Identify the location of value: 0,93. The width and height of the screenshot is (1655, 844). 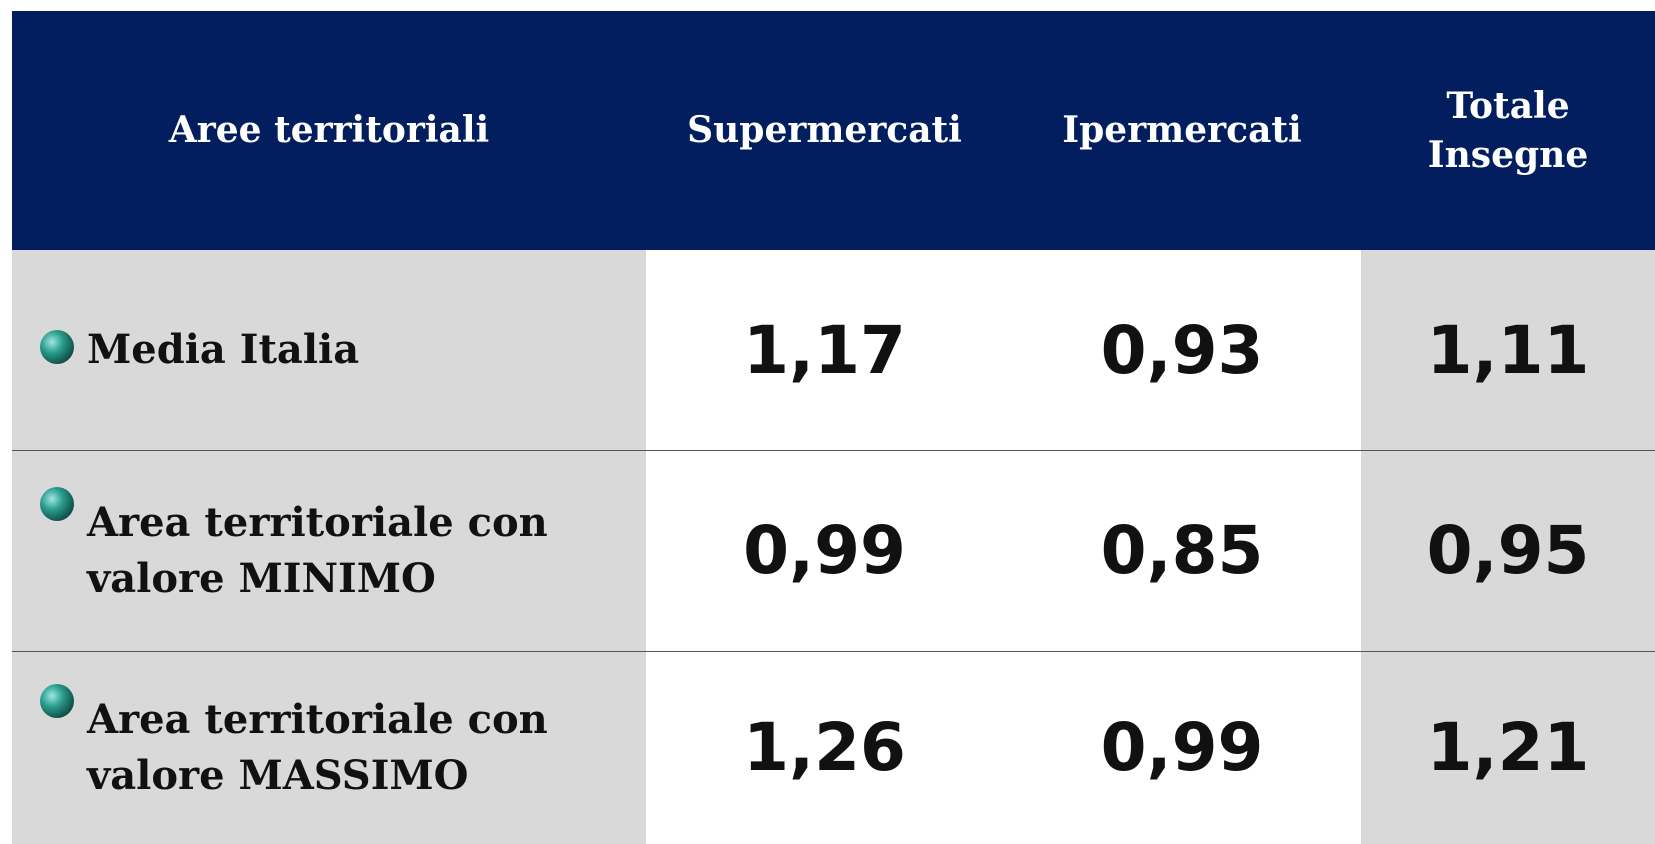
(1182, 350).